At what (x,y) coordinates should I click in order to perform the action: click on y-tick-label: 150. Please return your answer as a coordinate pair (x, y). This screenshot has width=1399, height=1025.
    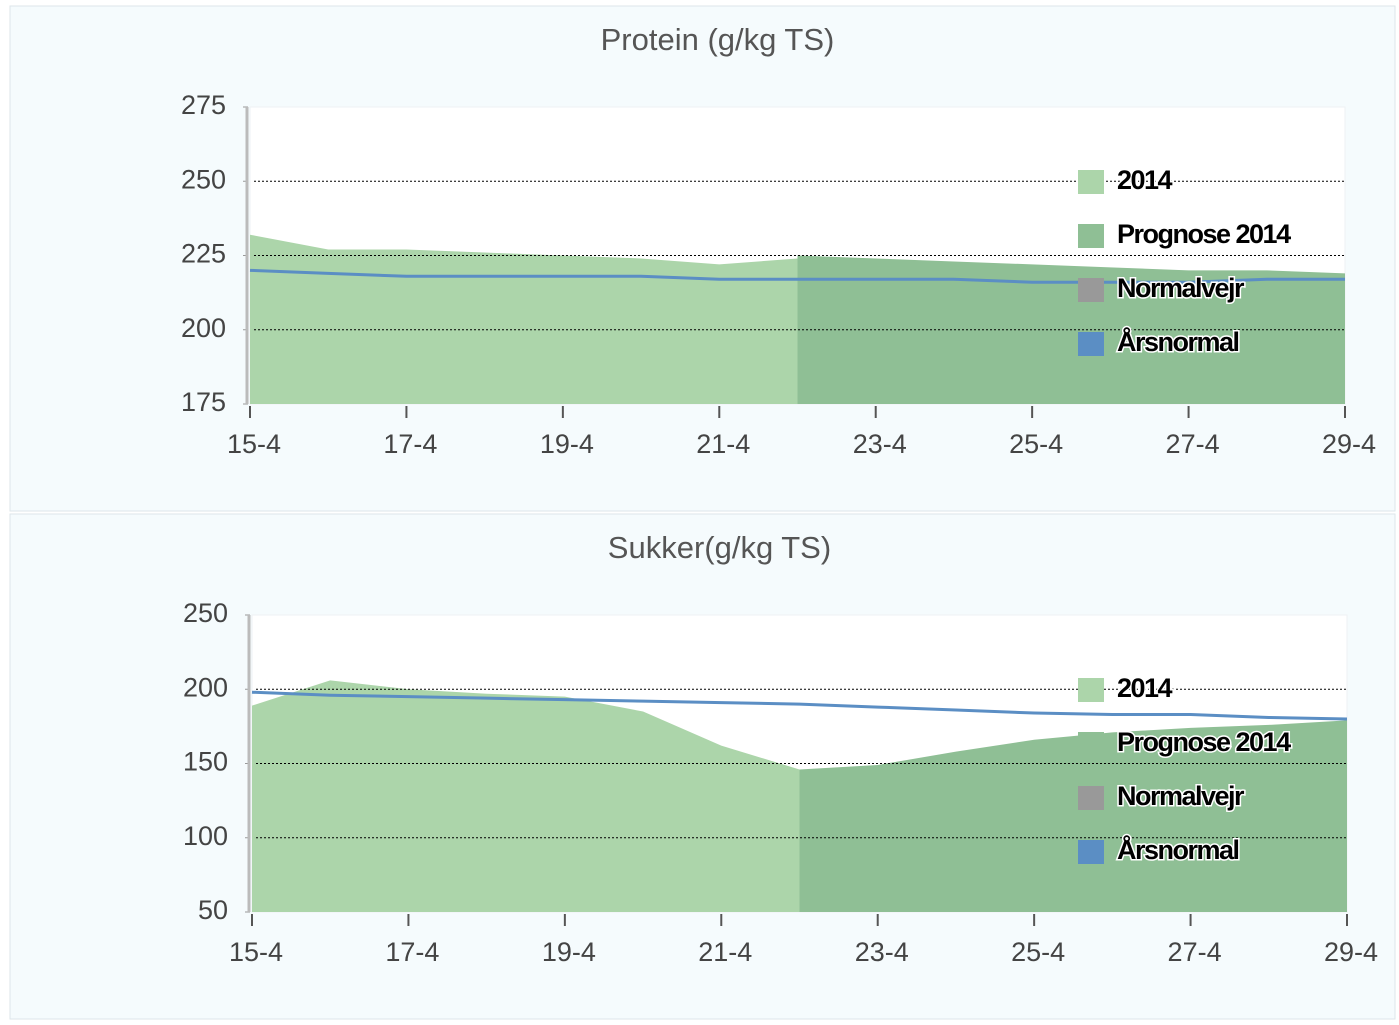
    Looking at the image, I should click on (205, 762).